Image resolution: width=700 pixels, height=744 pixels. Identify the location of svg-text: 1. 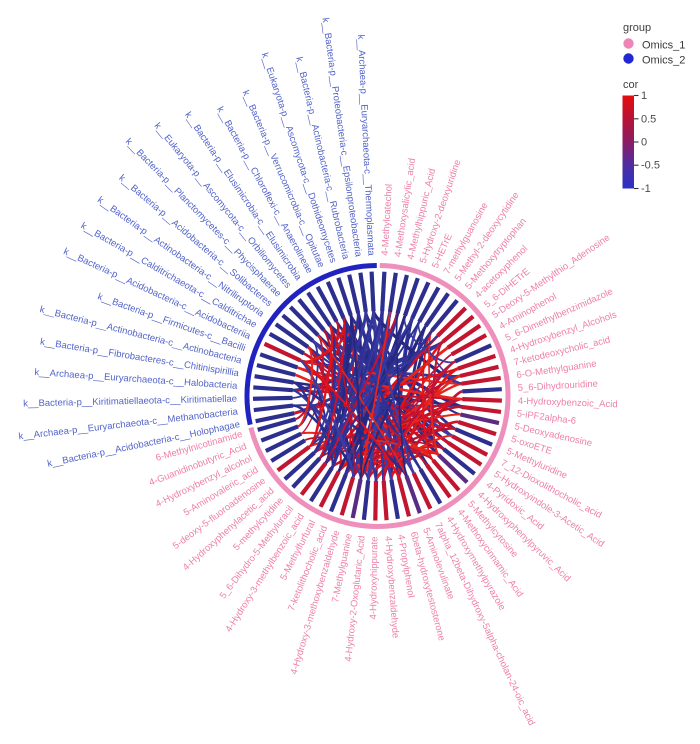
(644, 96).